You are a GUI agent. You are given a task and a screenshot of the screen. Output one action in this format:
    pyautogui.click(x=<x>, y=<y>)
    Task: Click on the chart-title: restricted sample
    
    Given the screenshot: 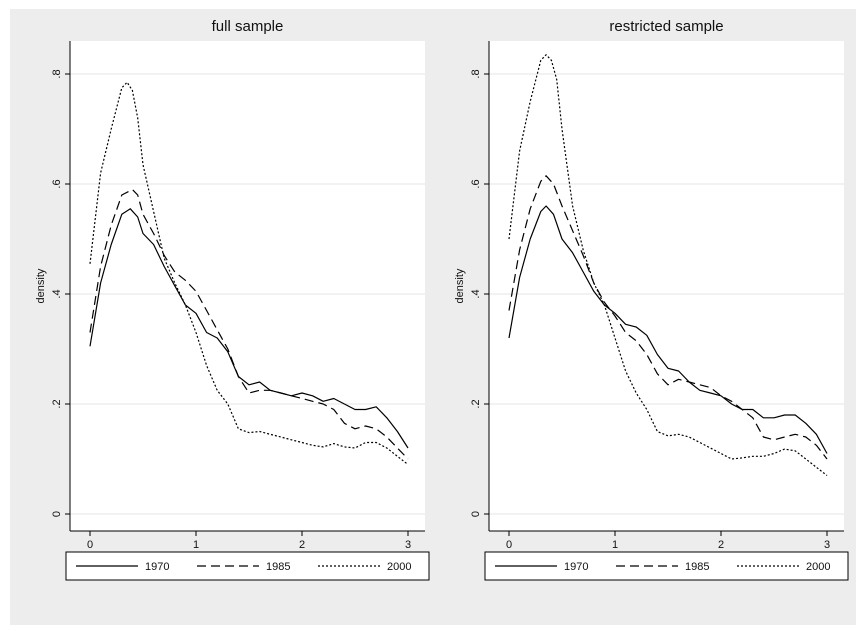 What is the action you would take?
    pyautogui.click(x=666, y=26)
    